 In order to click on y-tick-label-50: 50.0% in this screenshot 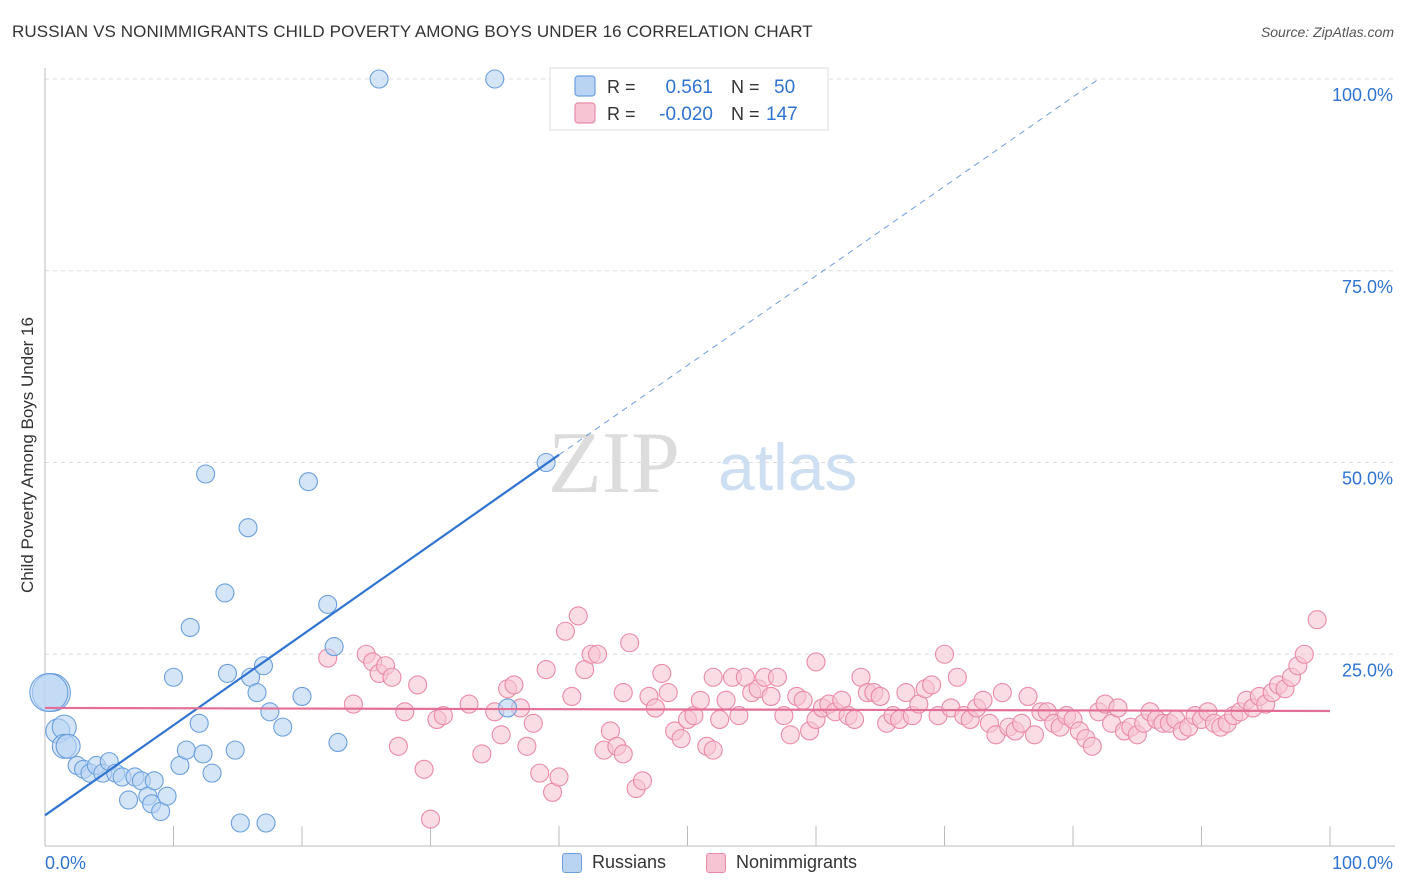, I will do `click(1367, 479)`.